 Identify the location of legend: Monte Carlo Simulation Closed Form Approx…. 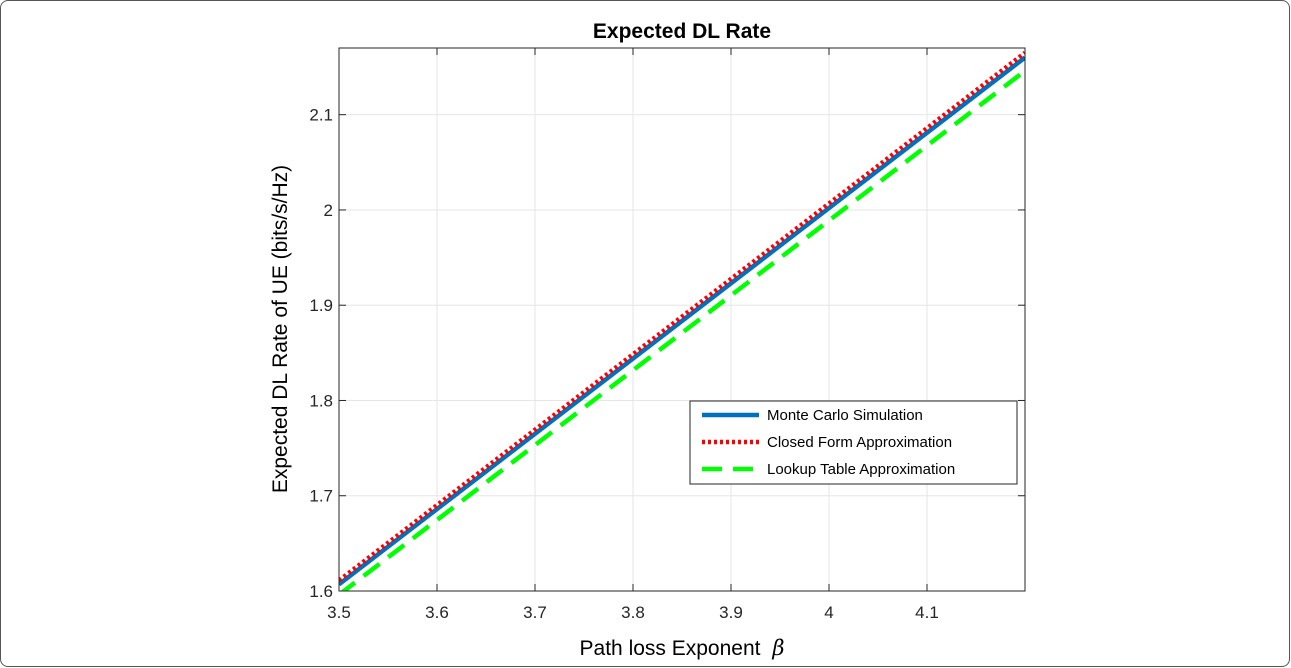
(853, 442).